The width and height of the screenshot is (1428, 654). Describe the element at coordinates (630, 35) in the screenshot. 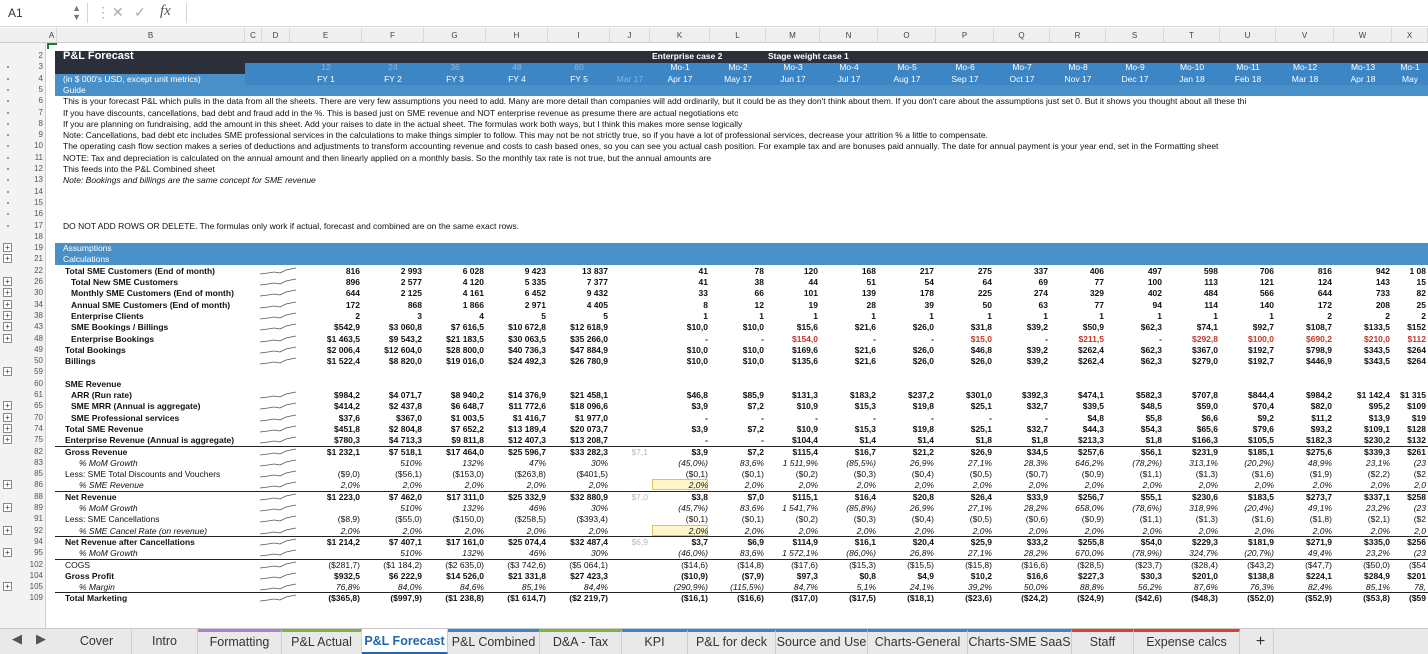

I see `column-header-j: J` at that location.